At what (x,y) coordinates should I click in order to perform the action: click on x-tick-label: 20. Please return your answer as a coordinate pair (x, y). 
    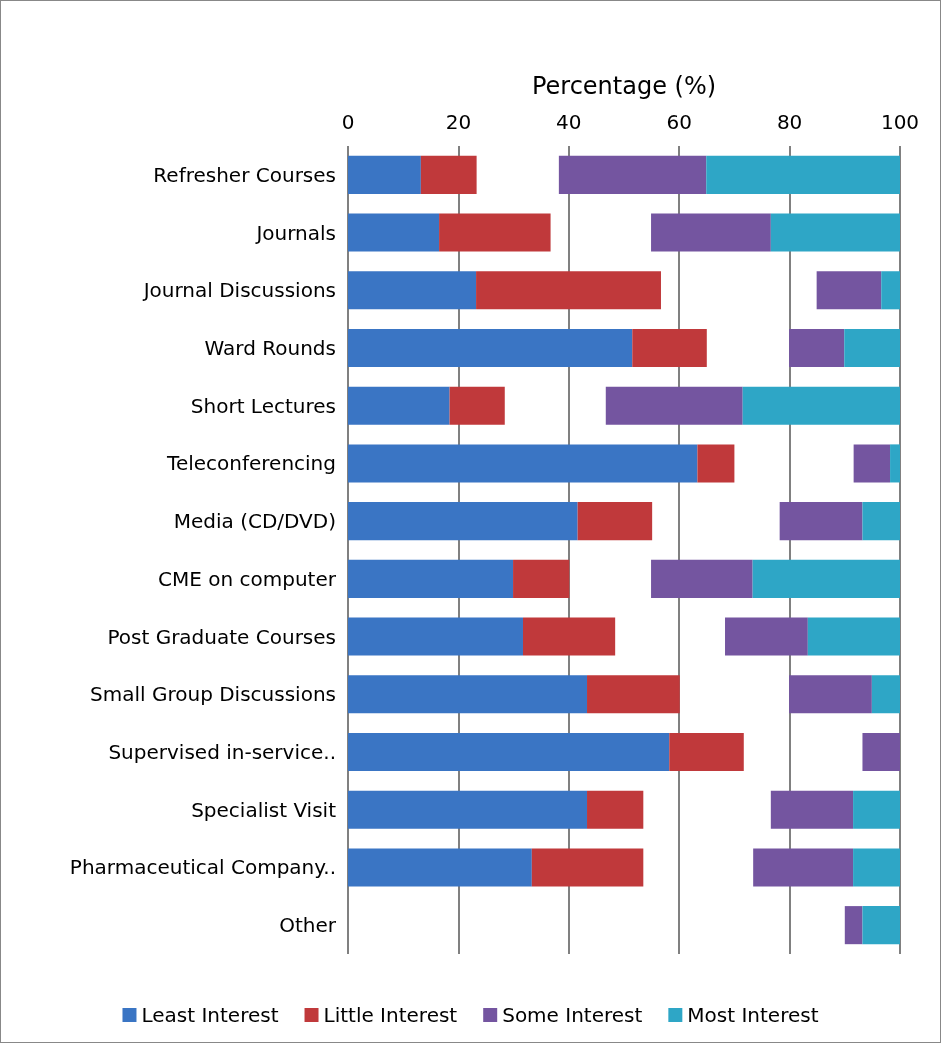
    Looking at the image, I should click on (458, 122).